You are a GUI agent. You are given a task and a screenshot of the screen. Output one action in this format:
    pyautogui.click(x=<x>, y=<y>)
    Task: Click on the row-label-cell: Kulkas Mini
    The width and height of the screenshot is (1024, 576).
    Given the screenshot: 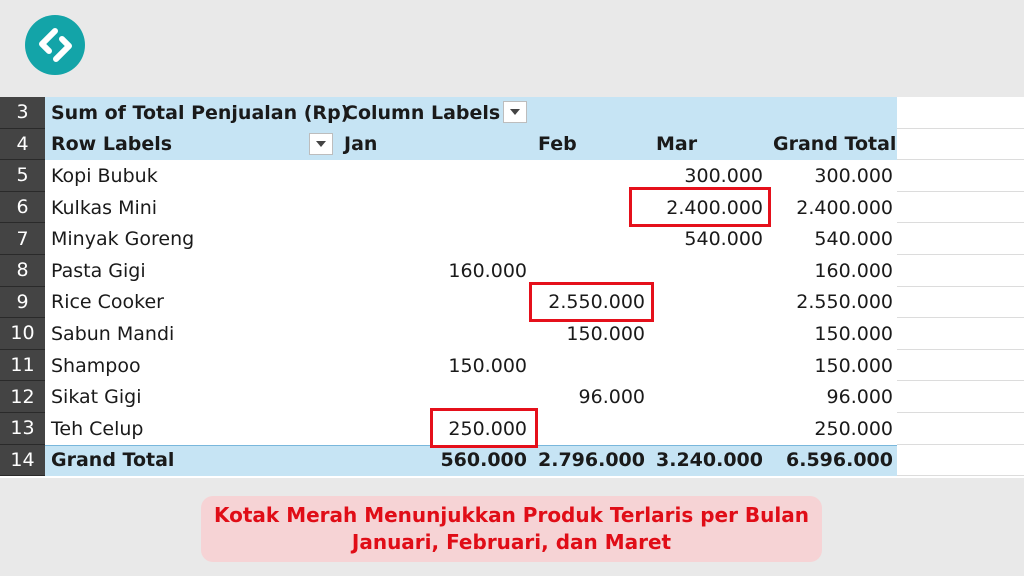 What is the action you would take?
    pyautogui.click(x=104, y=207)
    